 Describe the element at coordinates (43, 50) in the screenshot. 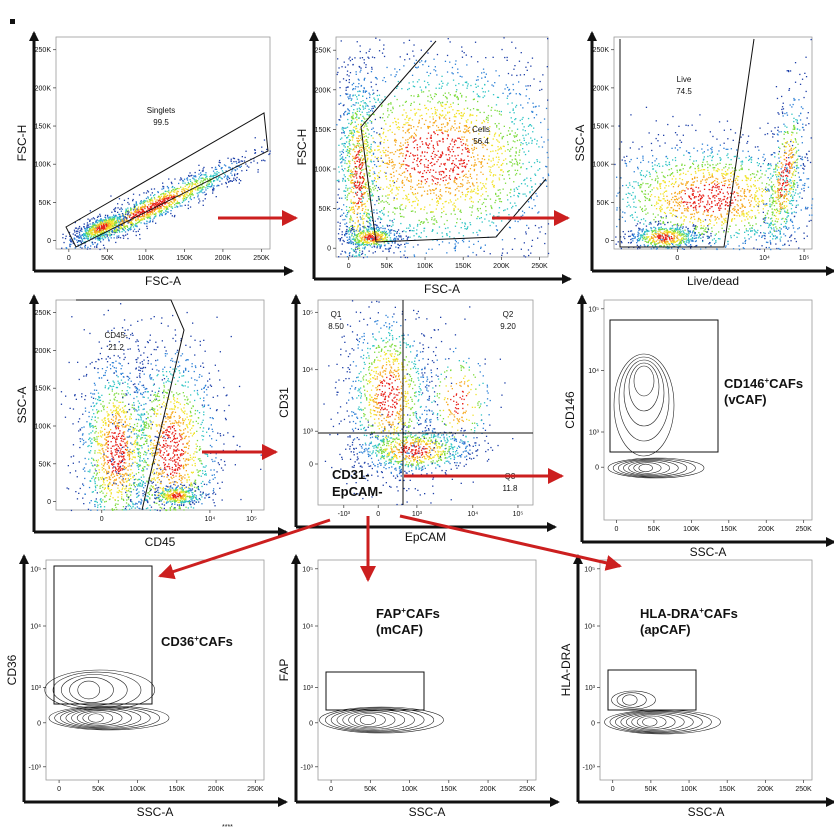

I see `y-tick-label: 250K` at that location.